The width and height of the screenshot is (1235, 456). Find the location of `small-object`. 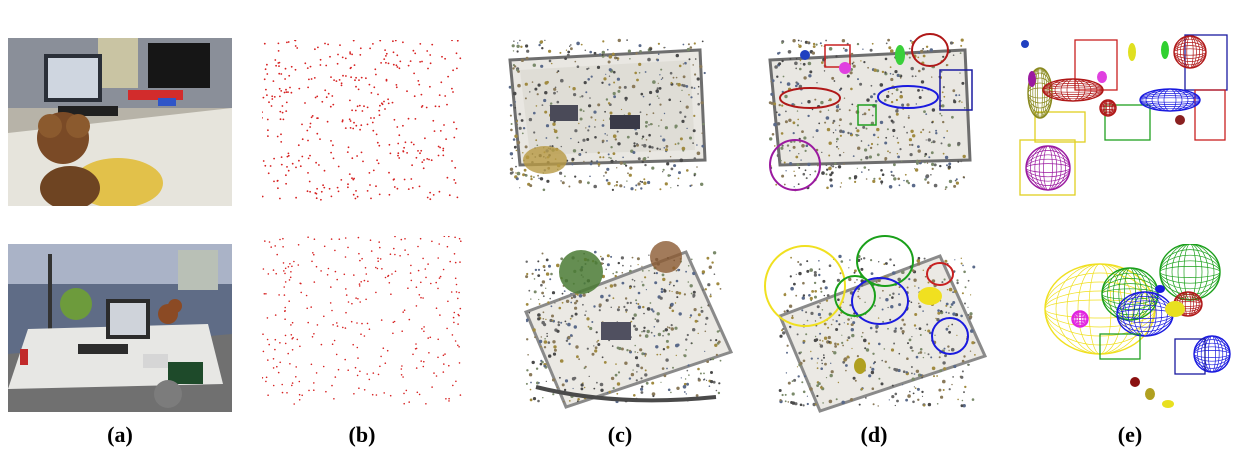

small-object is located at coordinates (1032, 79).